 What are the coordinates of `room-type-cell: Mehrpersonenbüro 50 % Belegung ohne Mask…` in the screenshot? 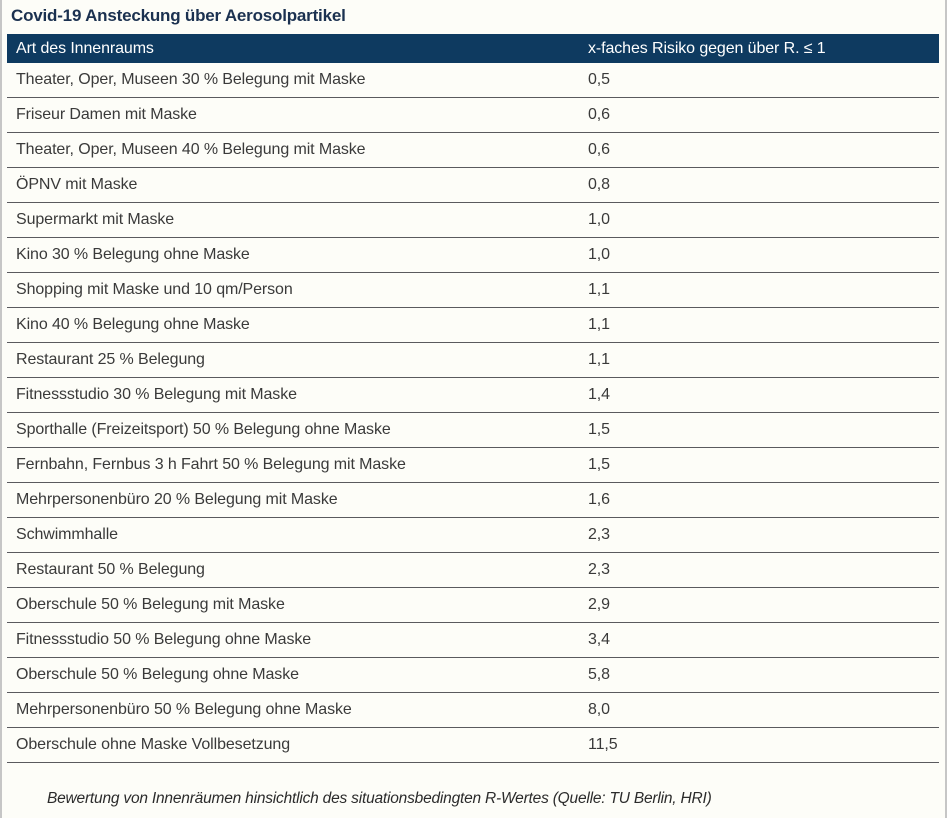 It's located at (293, 710).